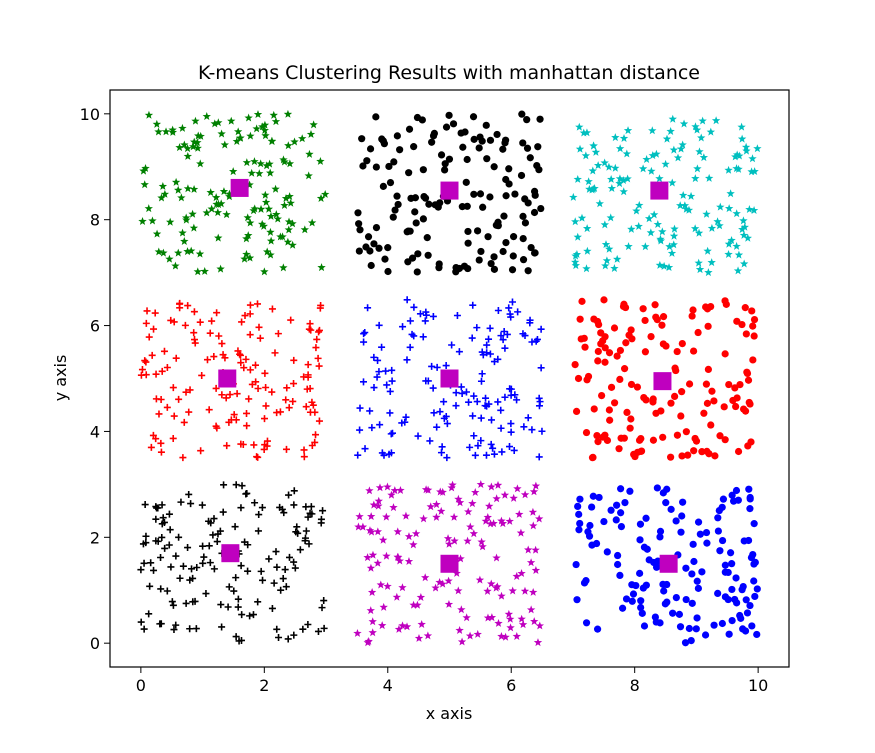 The height and width of the screenshot is (753, 875). I want to click on y-axis-ticks: 0 2 4 6 8 10, so click(95, 379).